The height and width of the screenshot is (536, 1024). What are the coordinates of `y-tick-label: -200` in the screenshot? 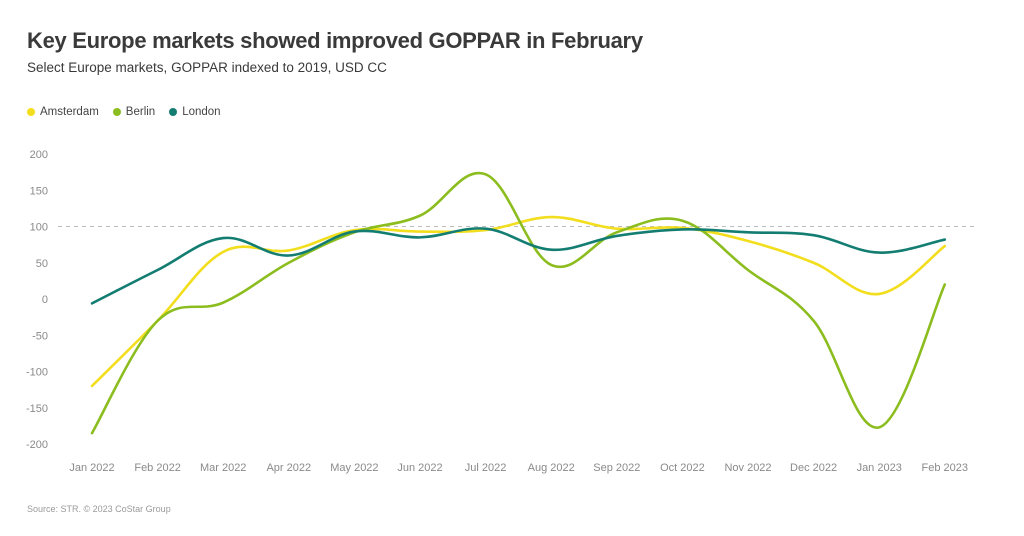 It's located at (37, 445).